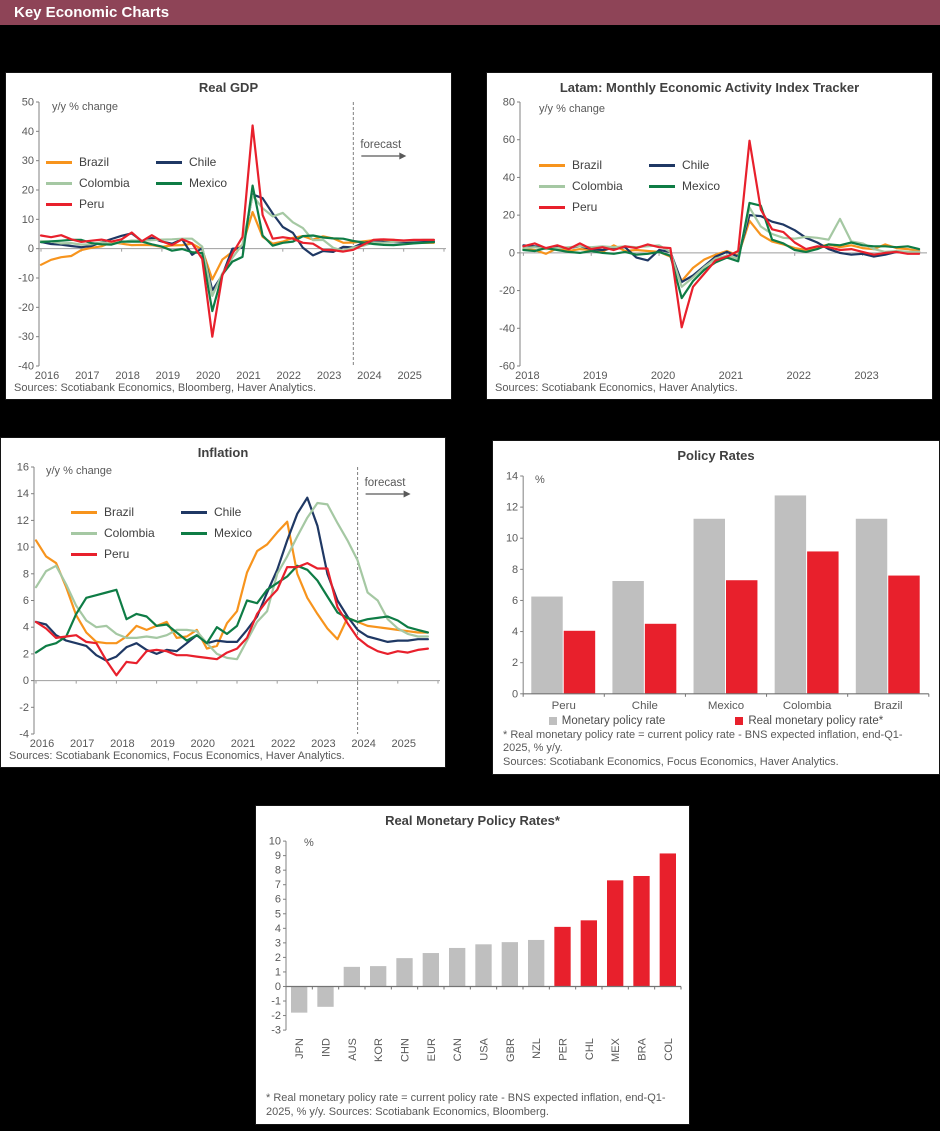 This screenshot has height=1131, width=940. What do you see at coordinates (24, 735) in the screenshot?
I see `svg-text: -4` at bounding box center [24, 735].